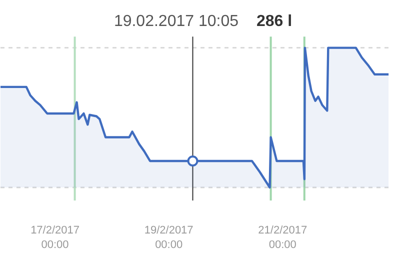 This screenshot has width=396, height=276. What do you see at coordinates (55, 237) in the screenshot?
I see `x-tick-label: 17/2/2017 00:00` at bounding box center [55, 237].